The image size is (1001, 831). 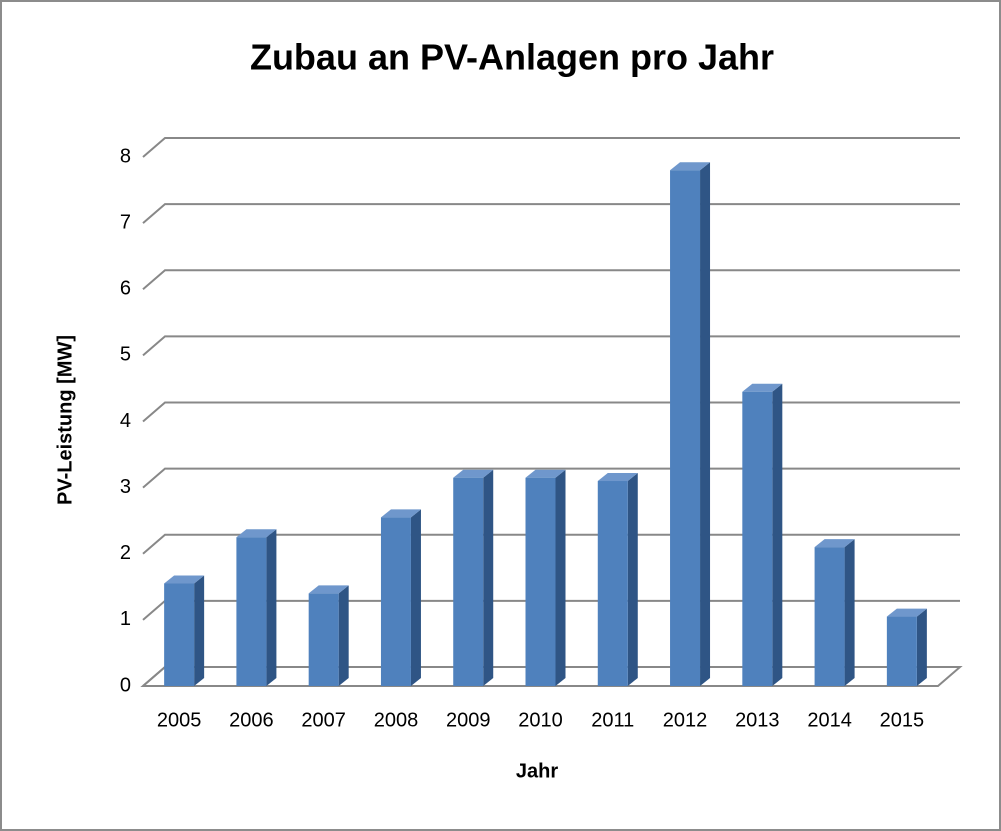 What do you see at coordinates (125, 487) in the screenshot?
I see `y-tick-label: 3` at bounding box center [125, 487].